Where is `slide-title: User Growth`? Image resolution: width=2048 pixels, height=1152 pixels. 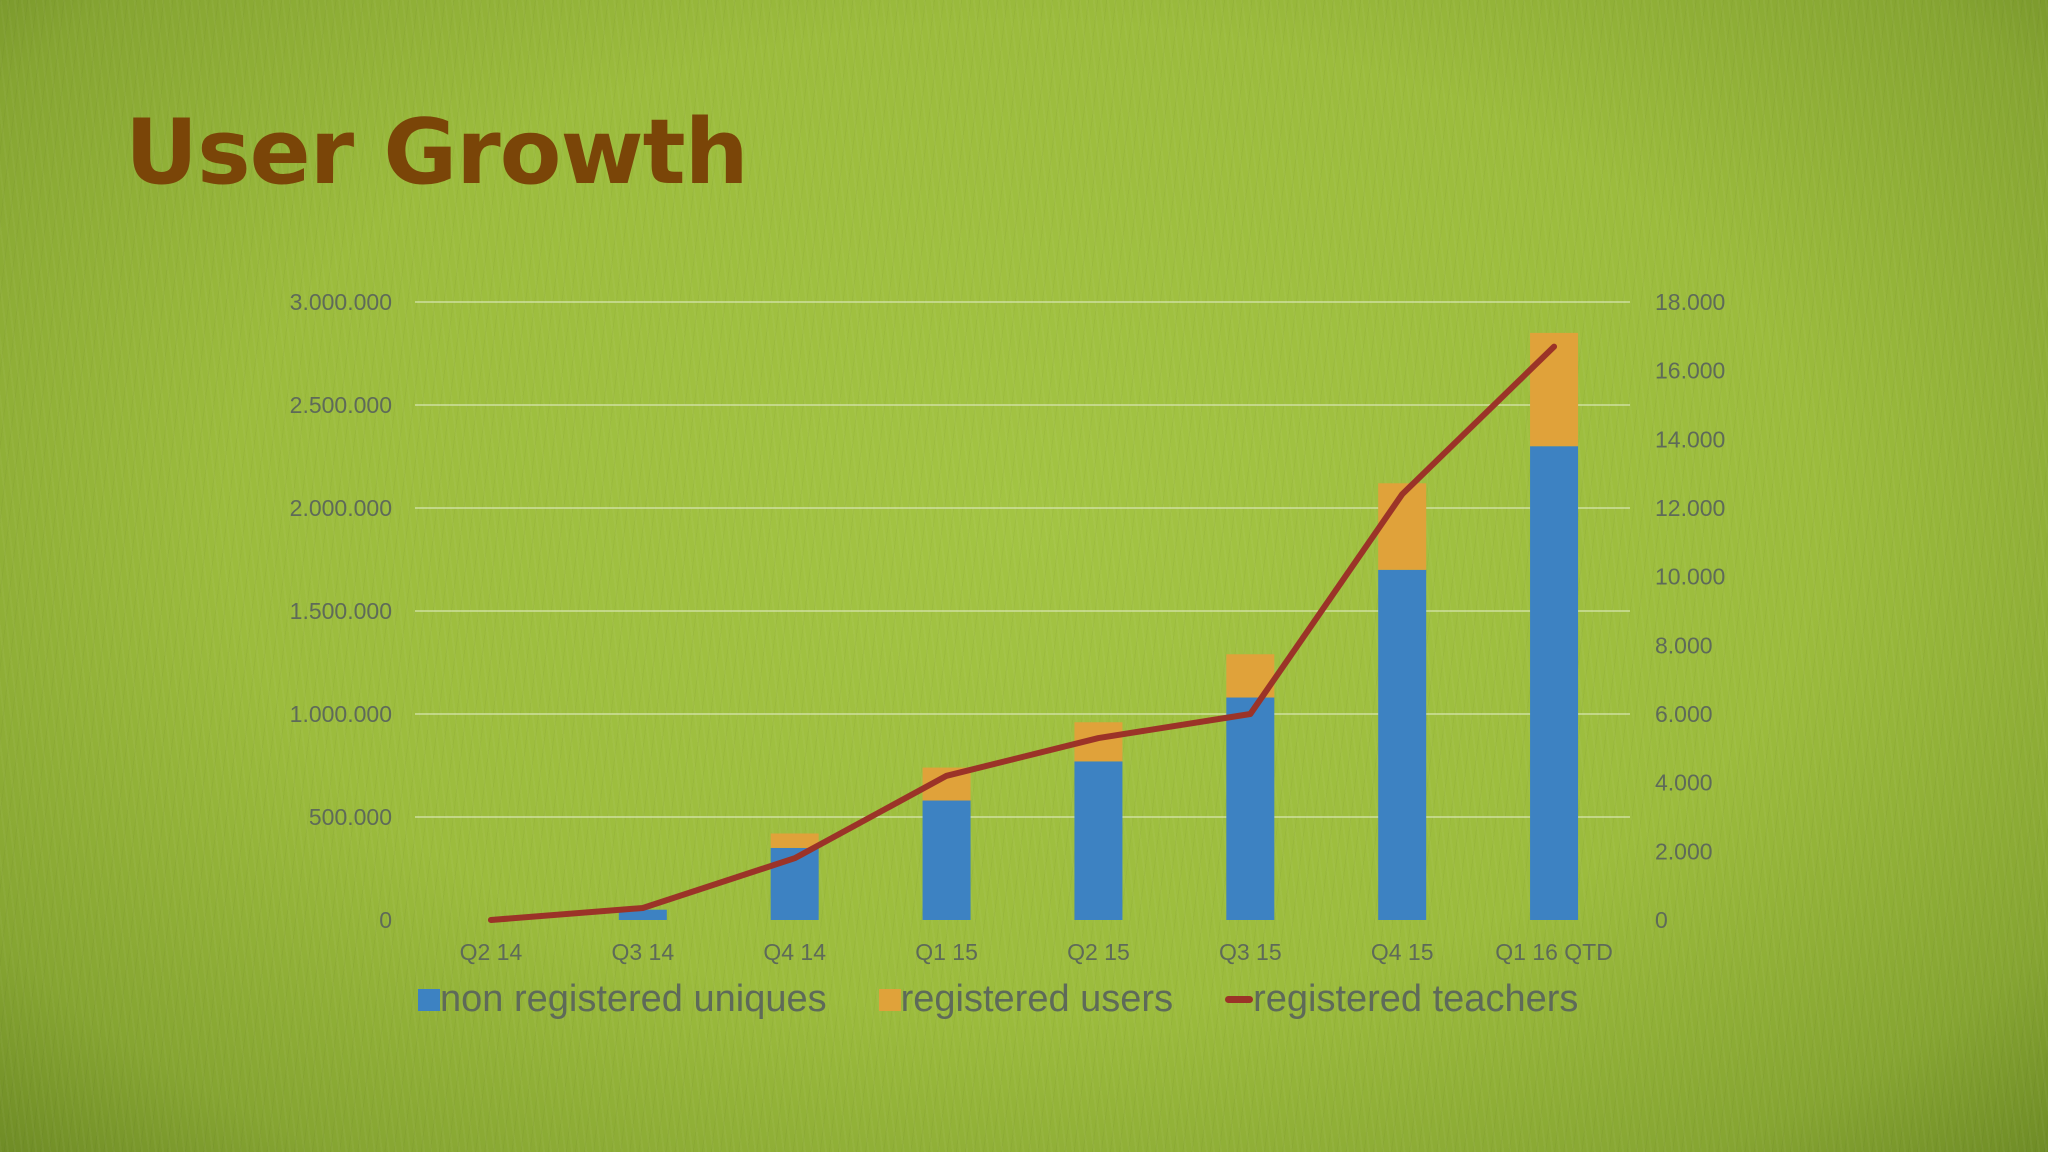 slide-title: User Growth is located at coordinates (437, 152).